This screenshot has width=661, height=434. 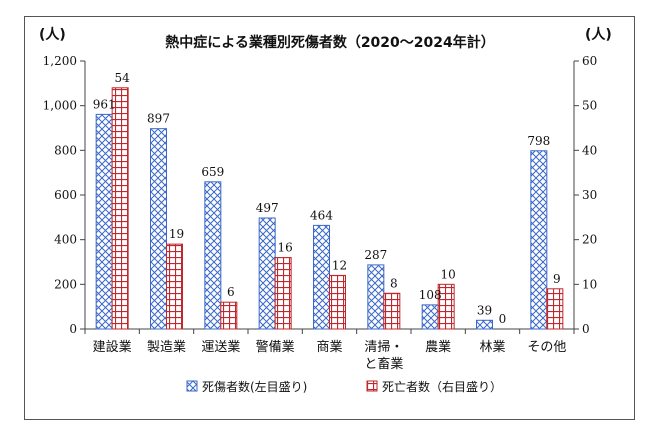 What do you see at coordinates (231, 292) in the screenshot?
I see `deaths-value-label: 6` at bounding box center [231, 292].